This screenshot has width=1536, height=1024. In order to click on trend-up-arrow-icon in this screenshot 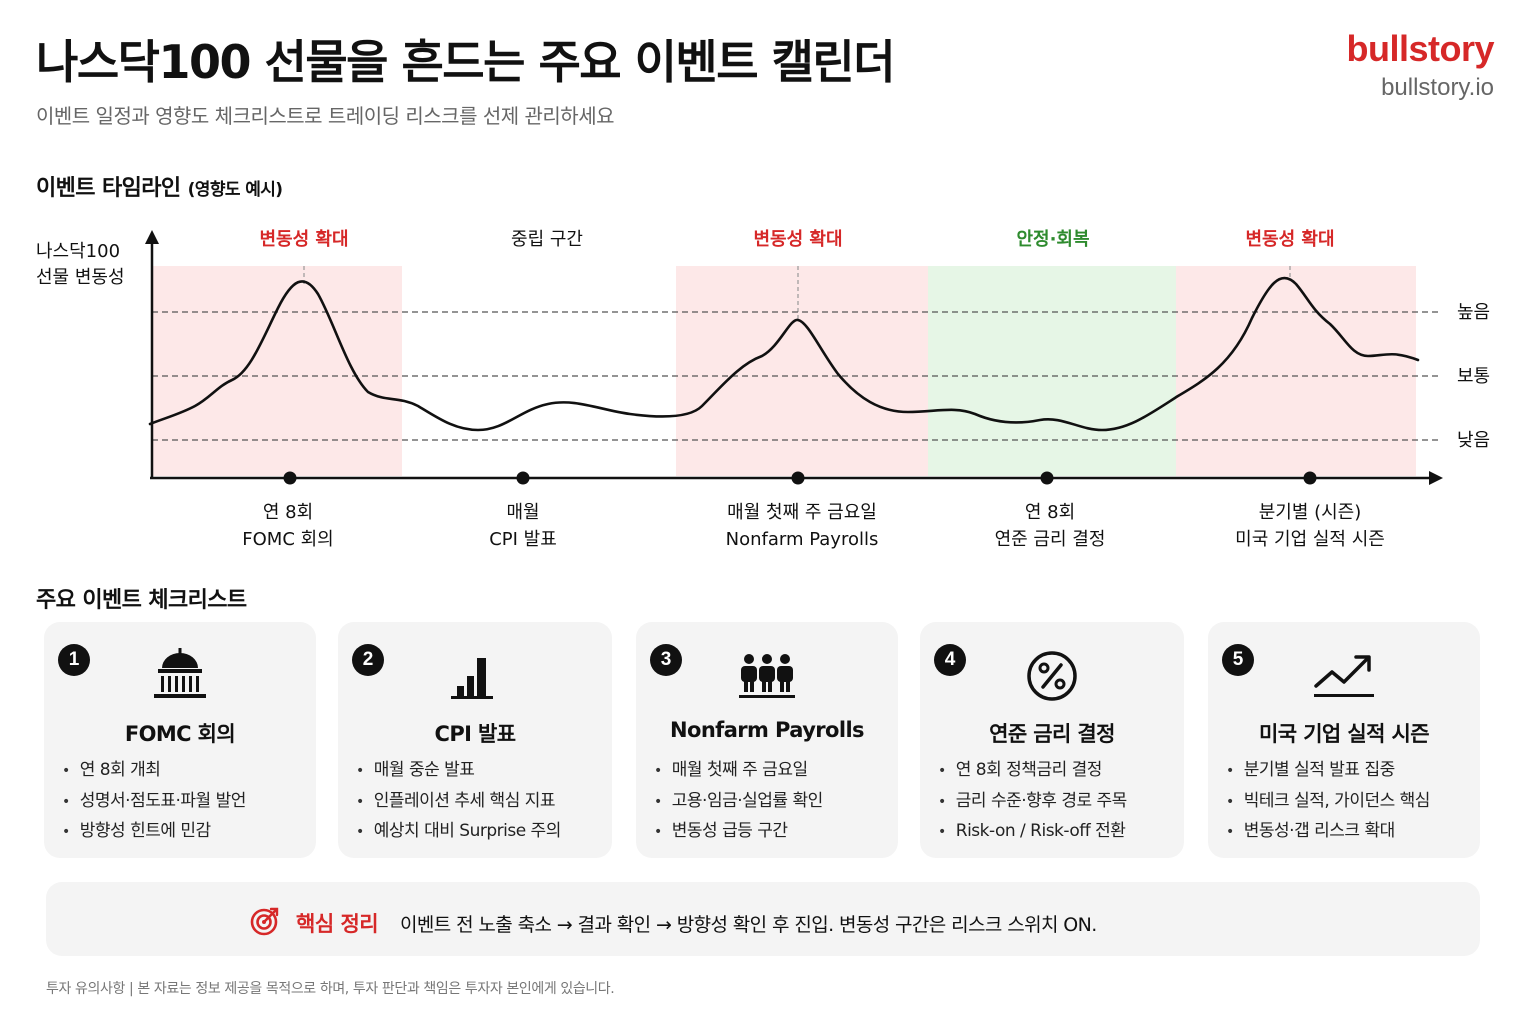, I will do `click(1344, 676)`.